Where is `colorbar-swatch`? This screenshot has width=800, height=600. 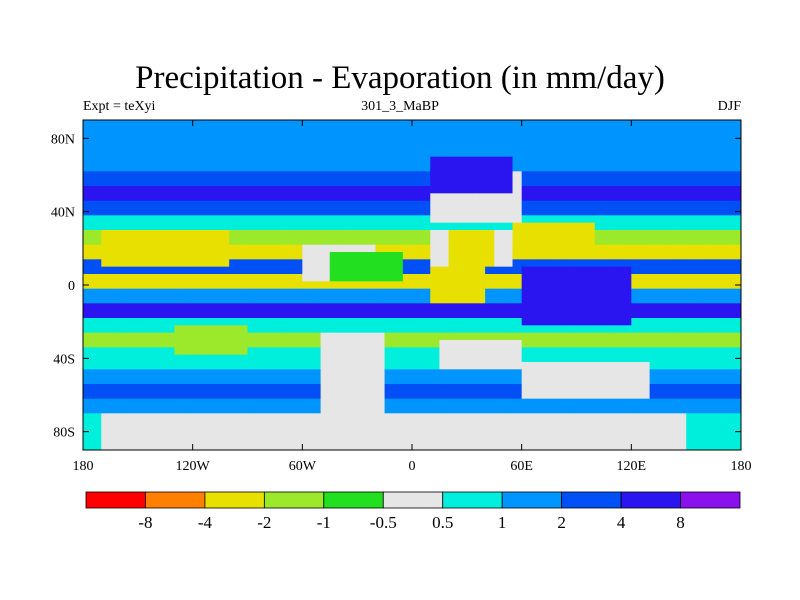
colorbar-swatch is located at coordinates (413, 500).